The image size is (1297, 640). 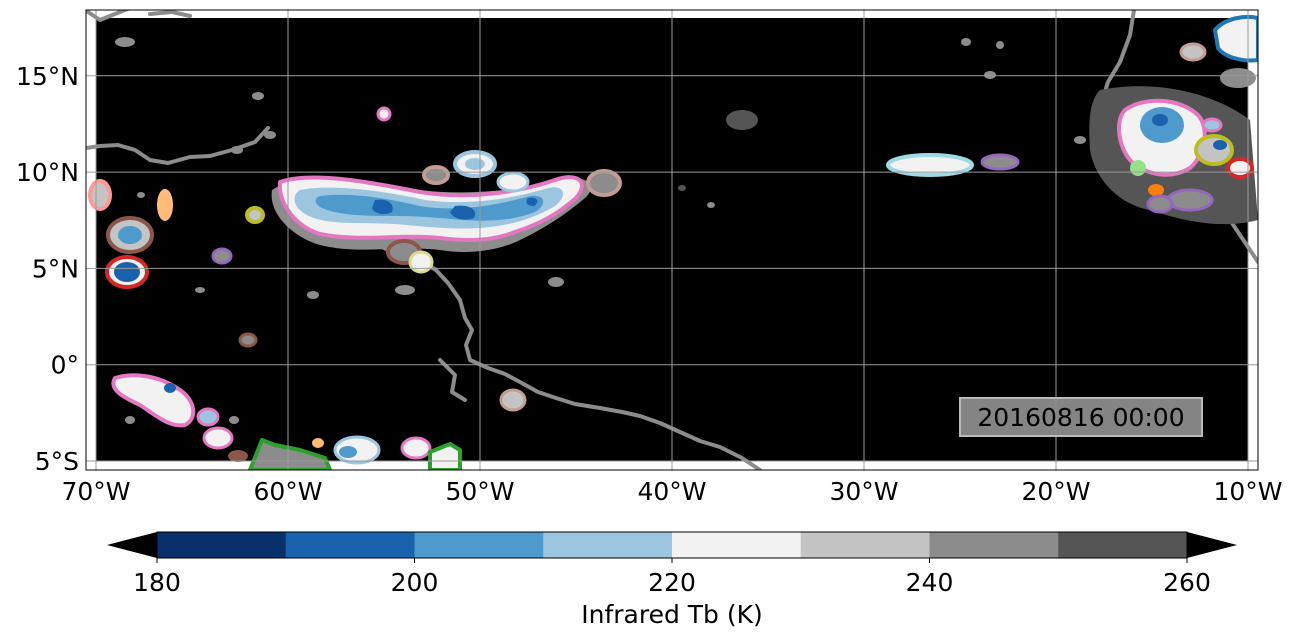 I want to click on longitude-labels: 70°W 60°W 50°W 40°W 30°W 20°W 10°W, so click(x=671, y=491).